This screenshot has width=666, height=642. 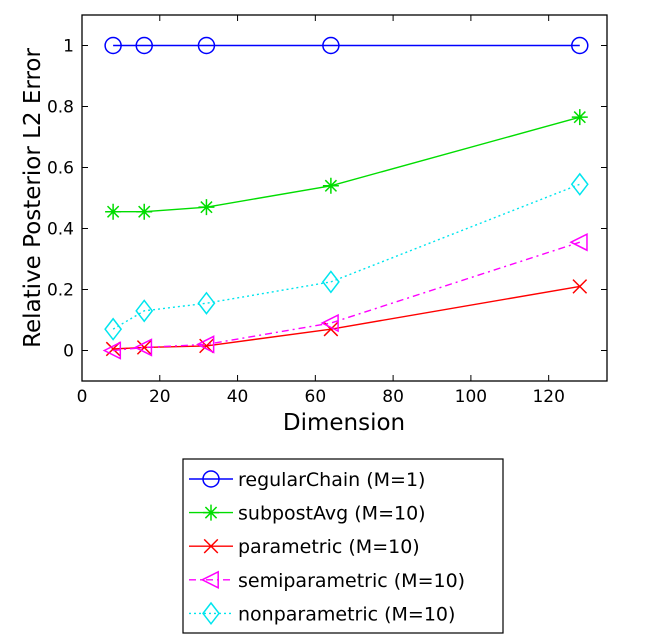 What do you see at coordinates (68, 352) in the screenshot?
I see `y-tick-label-0: 0` at bounding box center [68, 352].